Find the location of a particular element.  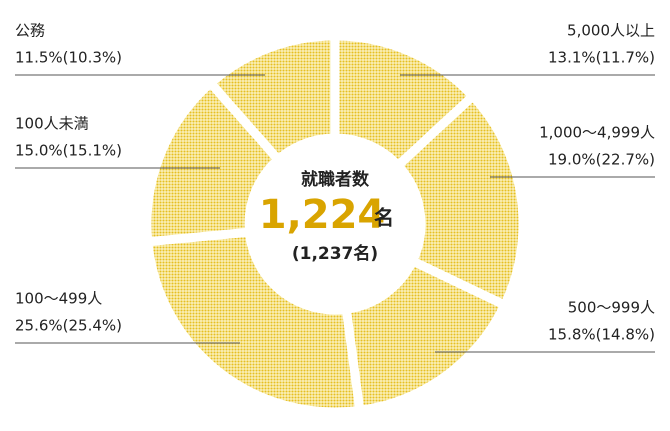

center-unit: 名 is located at coordinates (384, 218).